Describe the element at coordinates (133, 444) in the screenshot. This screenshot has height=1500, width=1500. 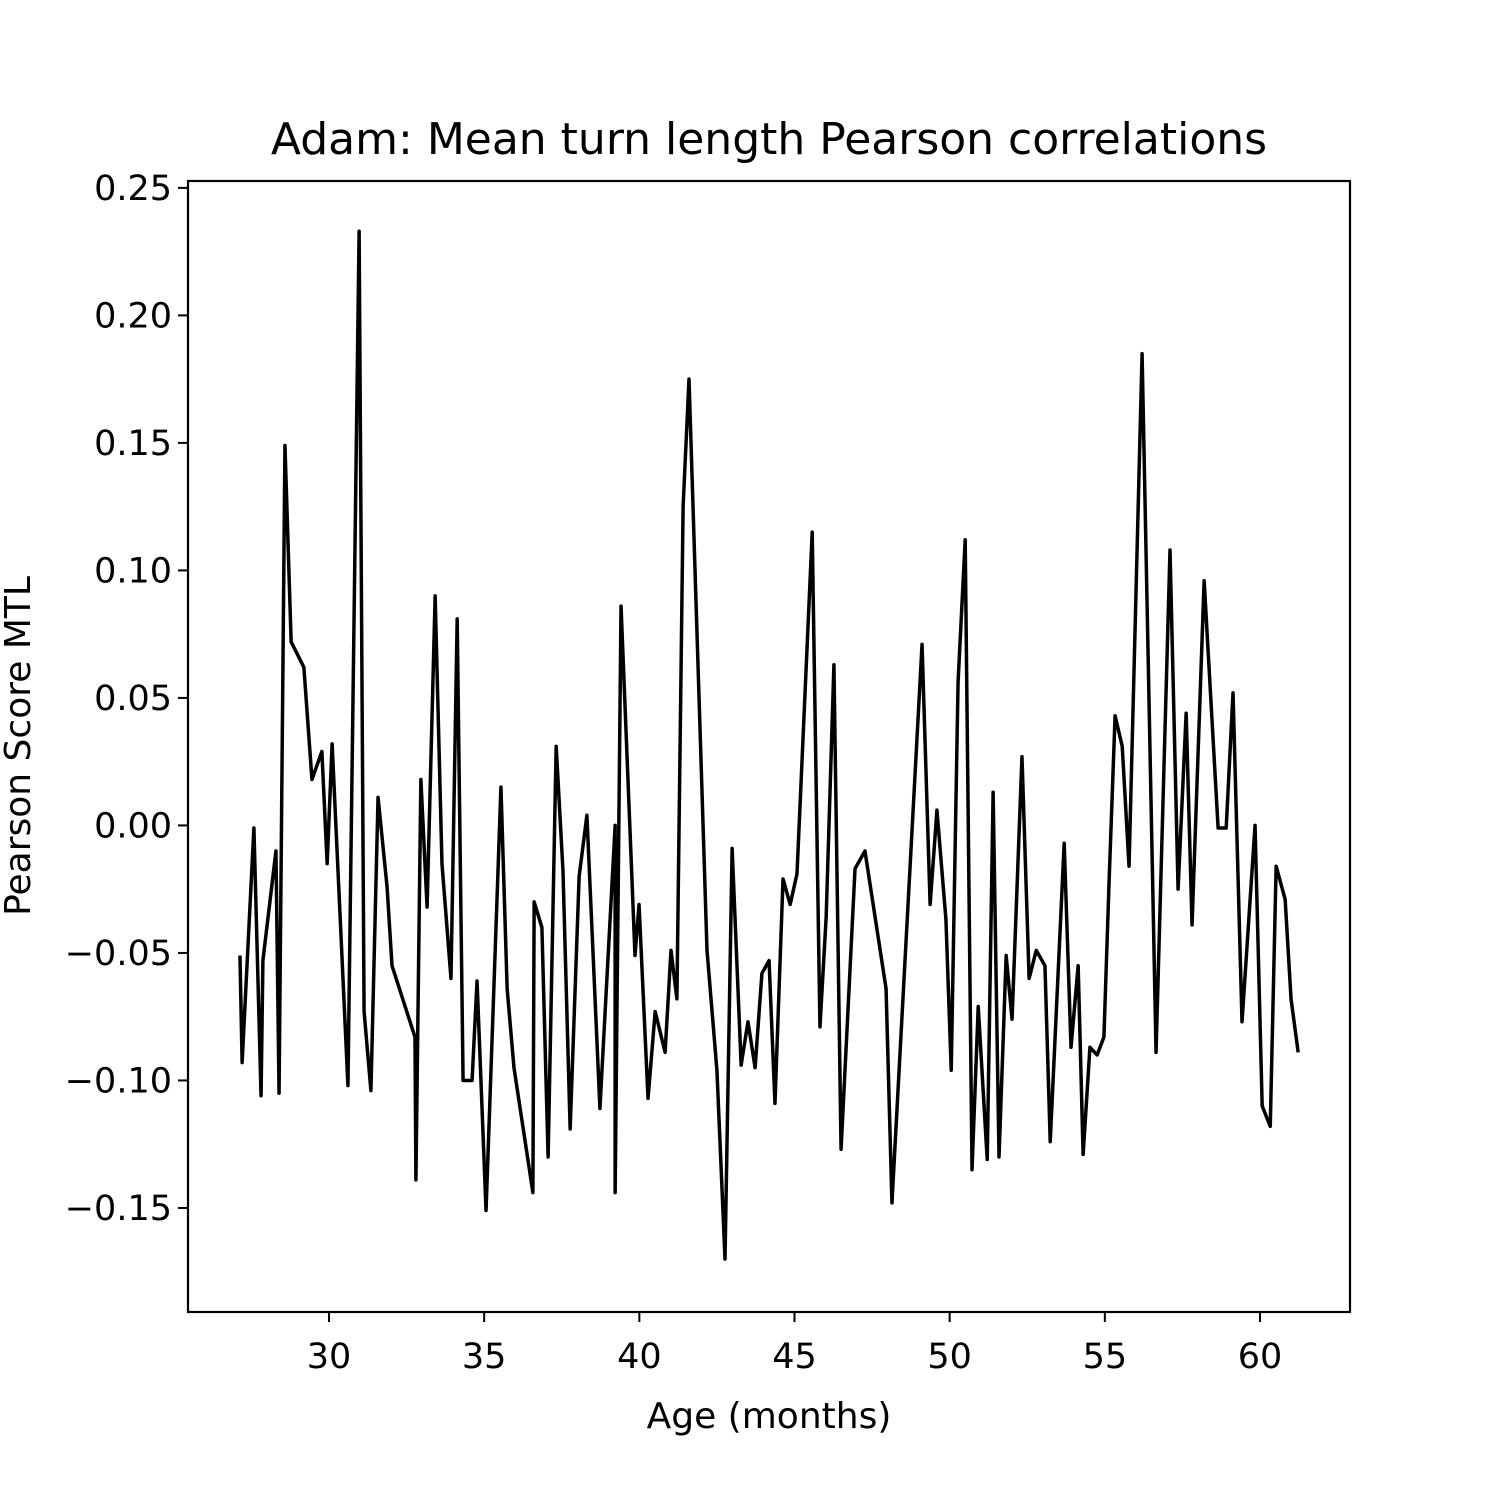
I see `y-tick-label: 0.15` at that location.